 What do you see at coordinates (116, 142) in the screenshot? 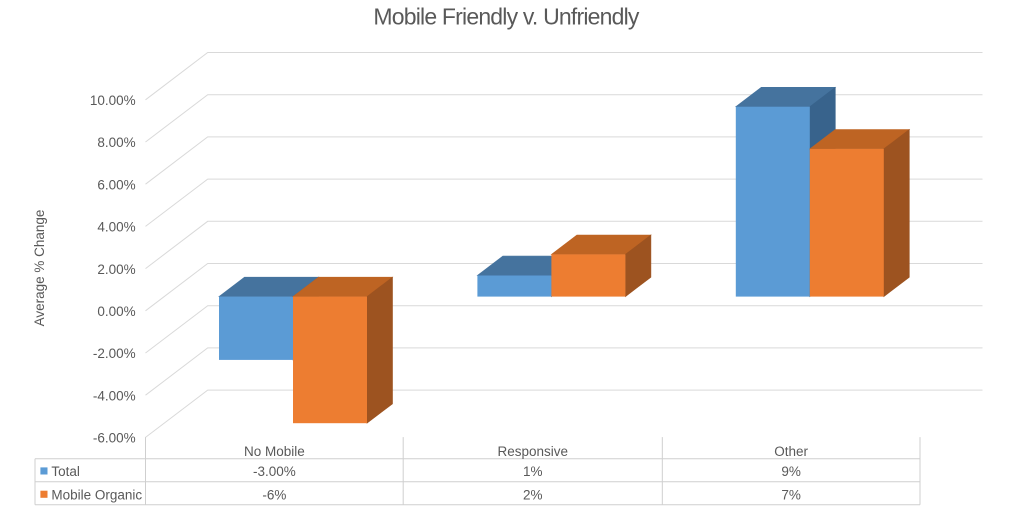
I see `svg-text: 8.00%` at bounding box center [116, 142].